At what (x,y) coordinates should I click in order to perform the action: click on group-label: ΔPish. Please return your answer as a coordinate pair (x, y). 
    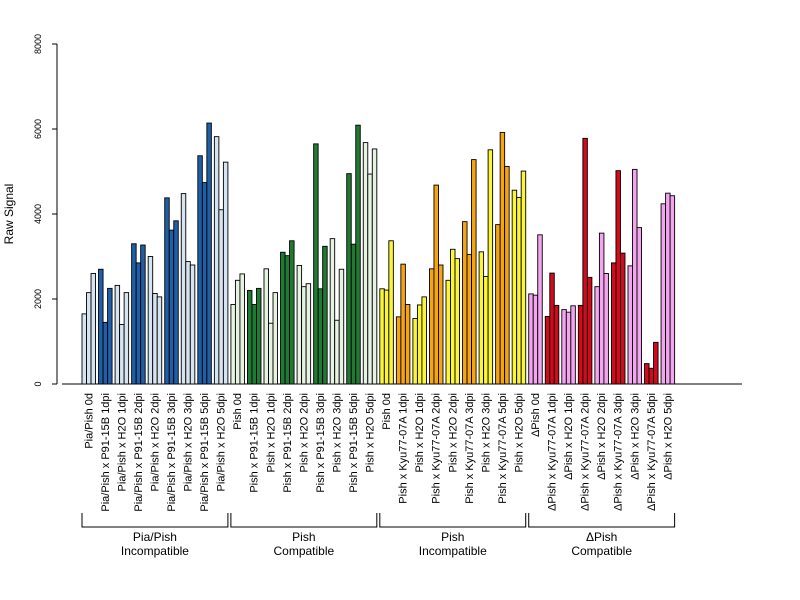
    Looking at the image, I should click on (601, 537).